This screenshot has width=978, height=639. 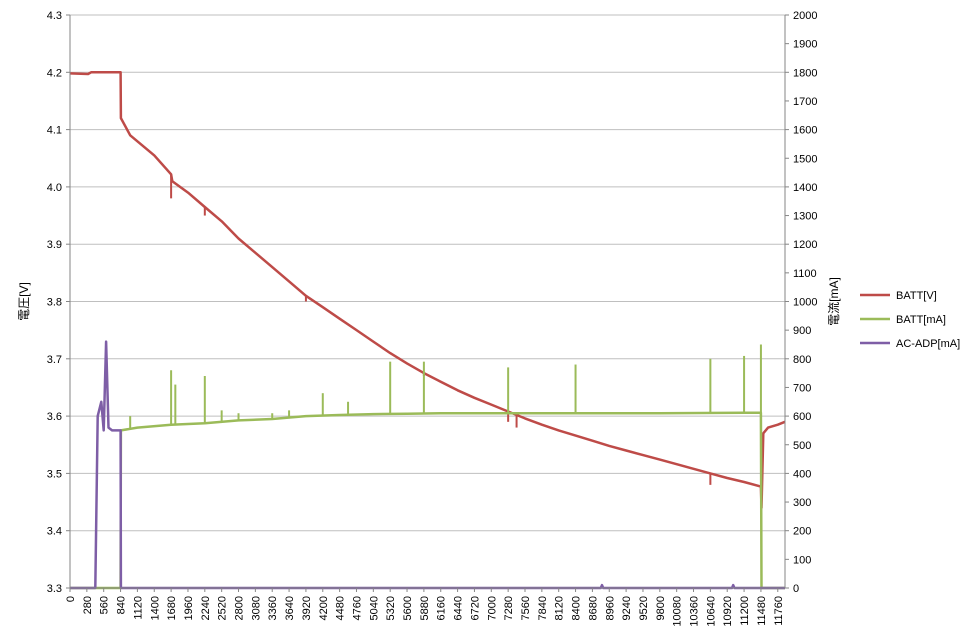 I want to click on right-tick-label: 1300, so click(x=805, y=217).